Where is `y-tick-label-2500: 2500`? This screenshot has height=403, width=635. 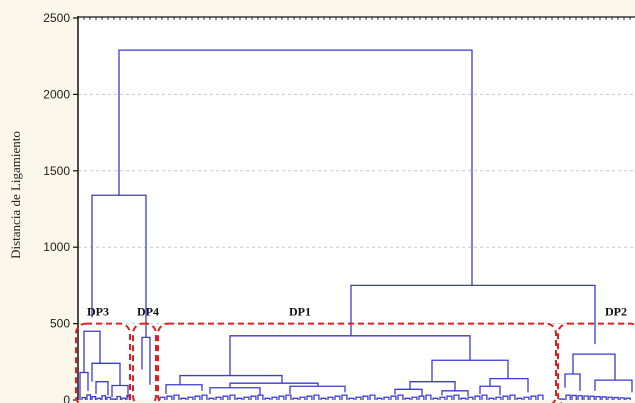
y-tick-label-2500: 2500 is located at coordinates (56, 18).